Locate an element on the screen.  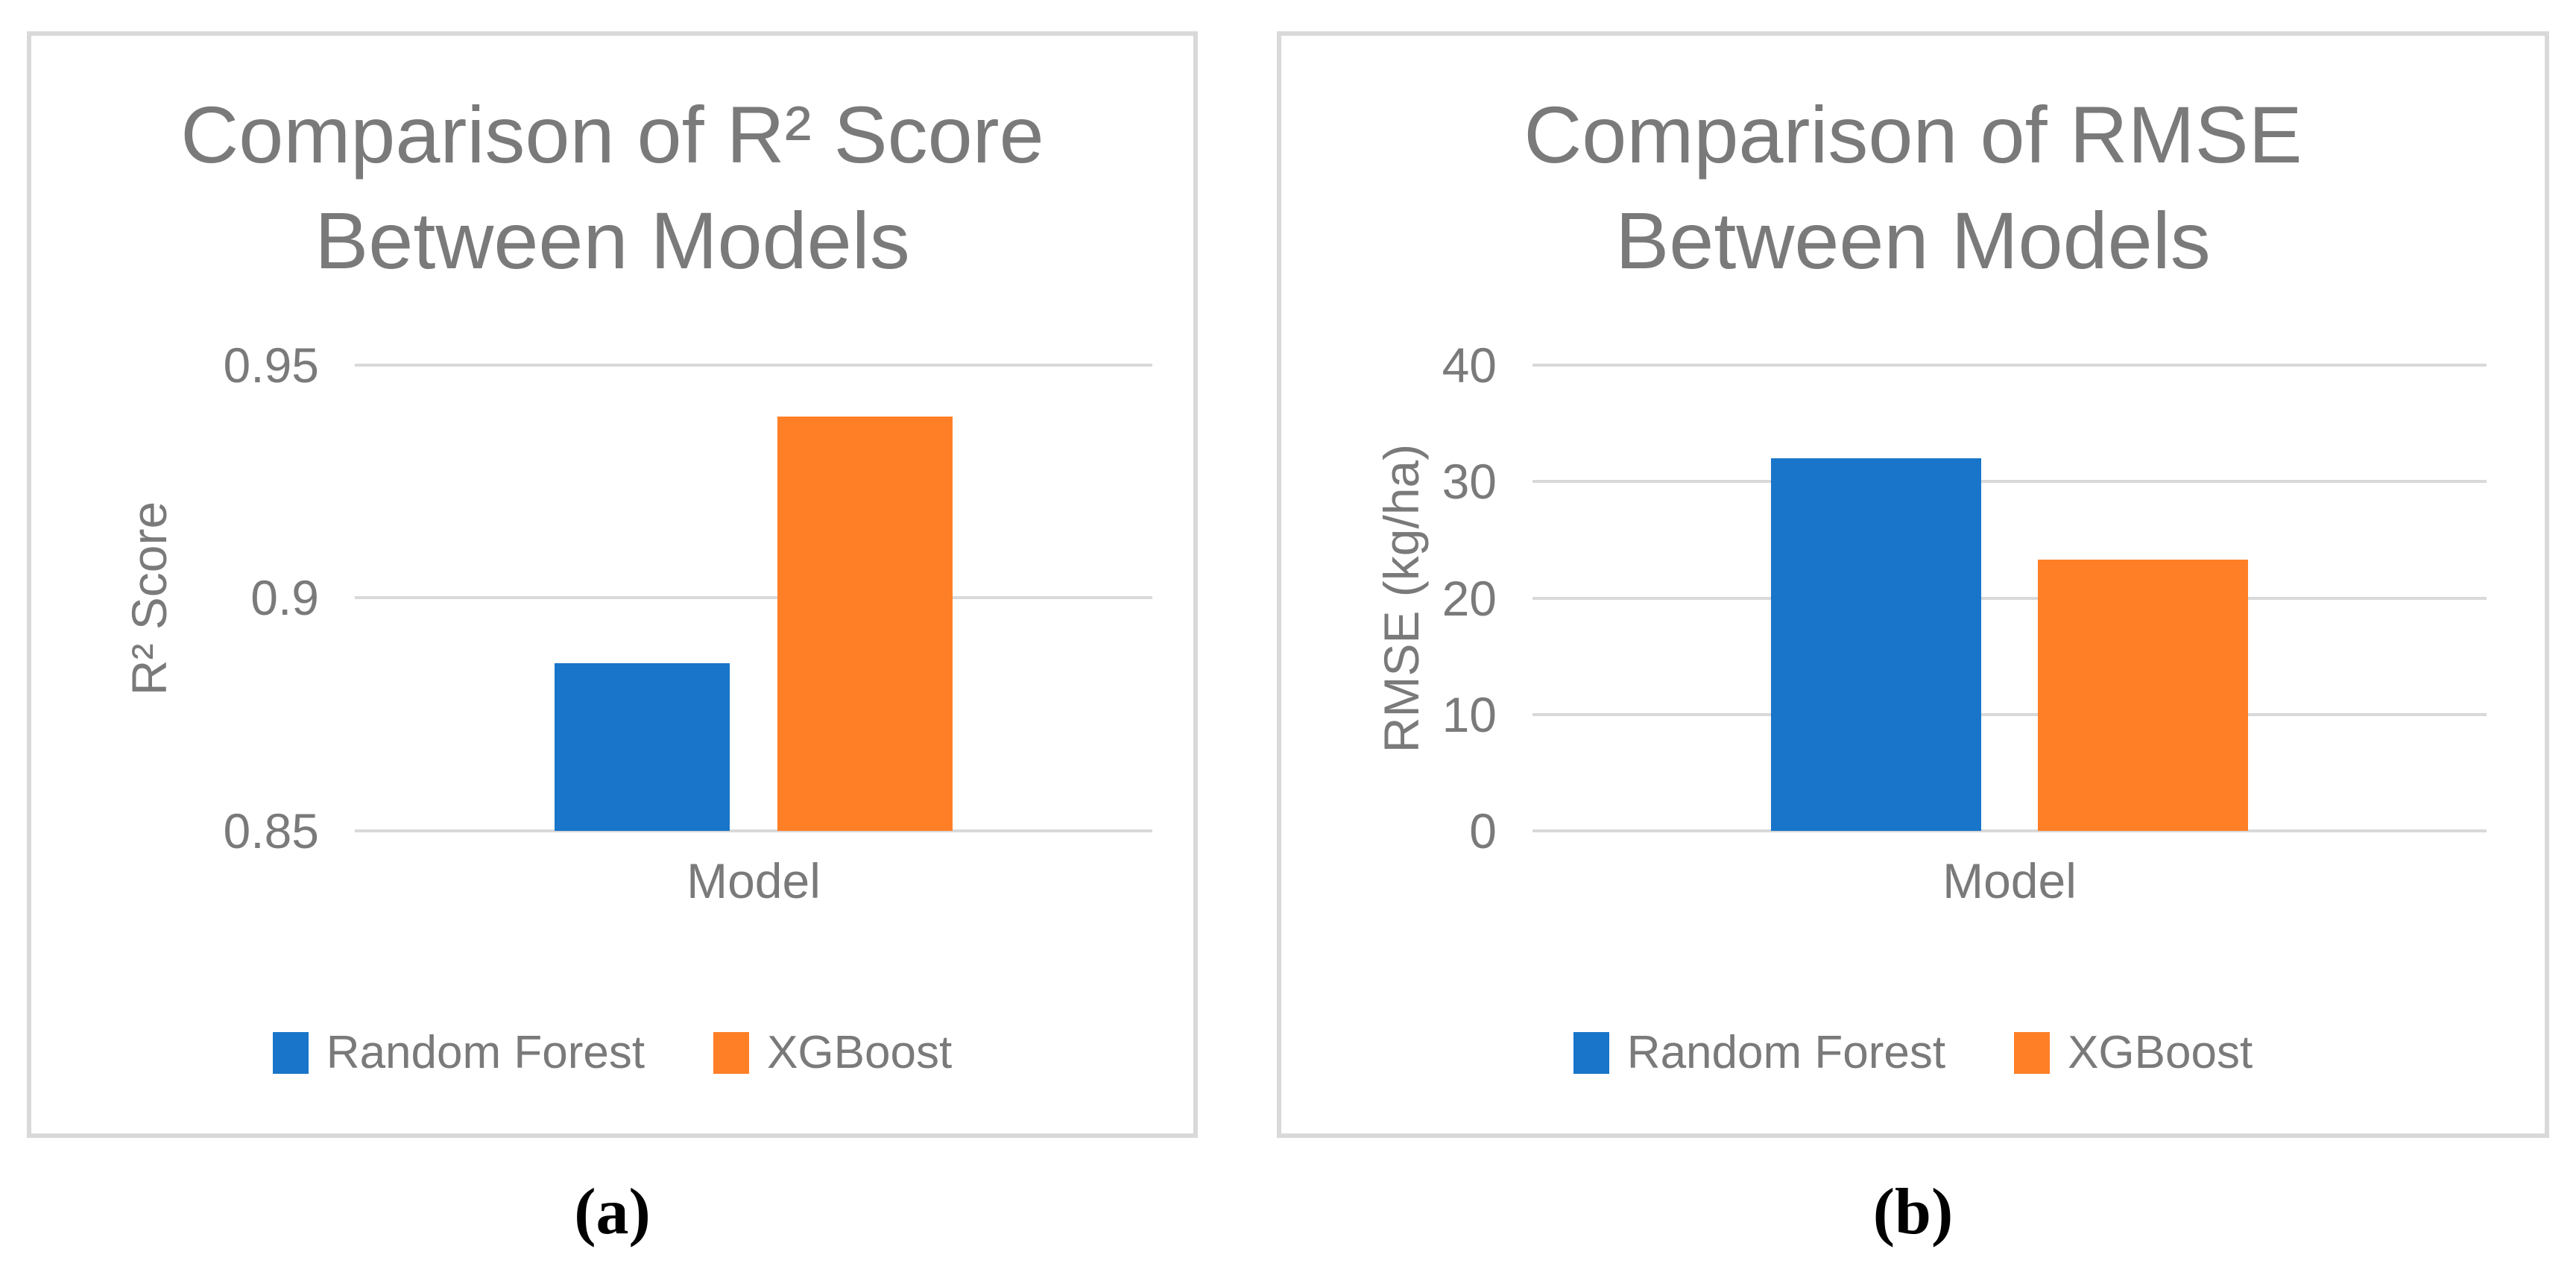
panel-a-caption: (a) is located at coordinates (612, 1212).